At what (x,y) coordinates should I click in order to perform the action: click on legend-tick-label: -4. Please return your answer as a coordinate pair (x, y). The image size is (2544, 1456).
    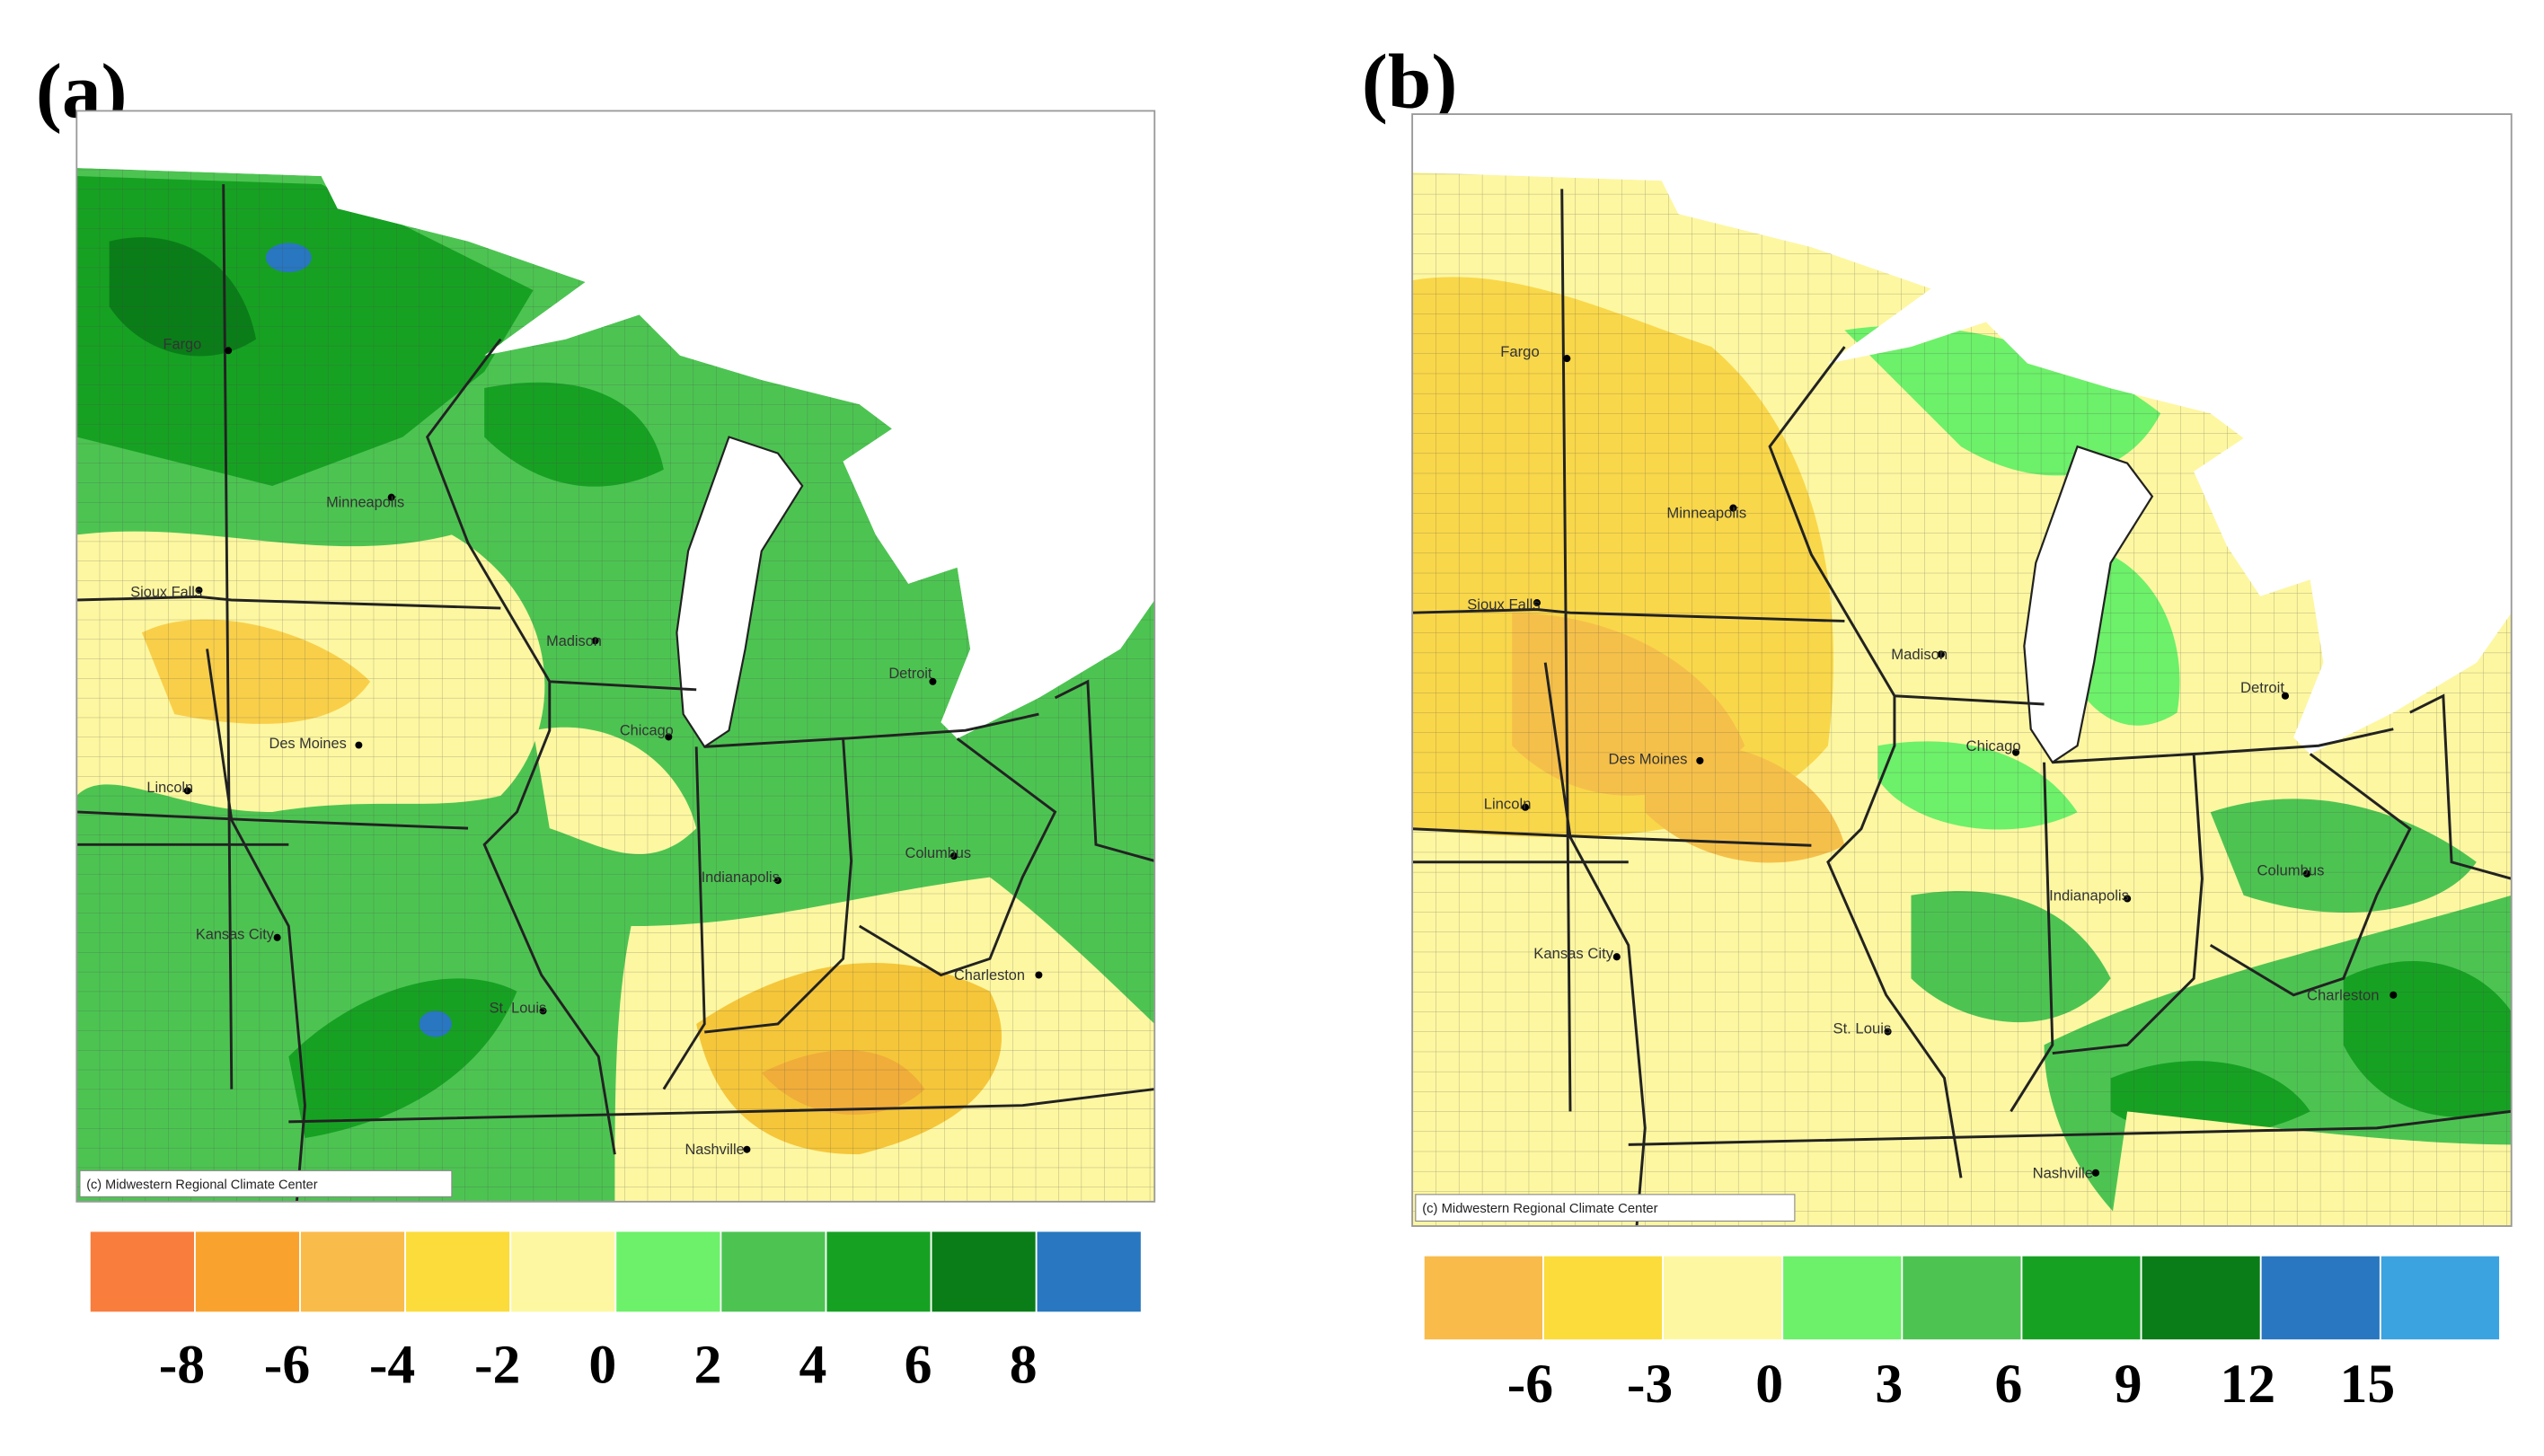
    Looking at the image, I should click on (392, 1365).